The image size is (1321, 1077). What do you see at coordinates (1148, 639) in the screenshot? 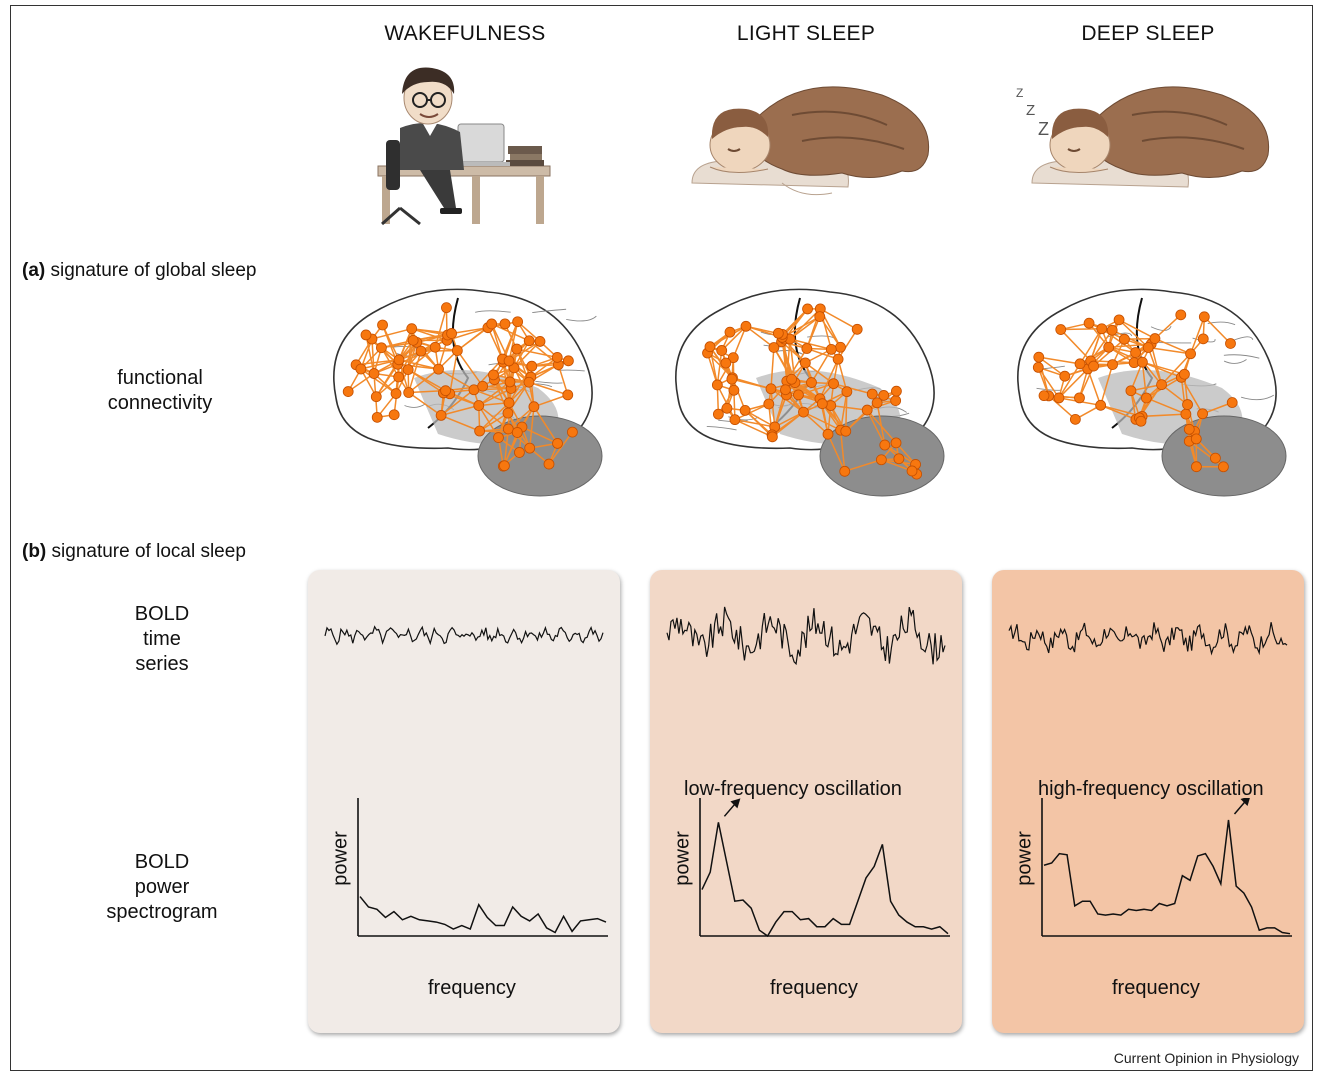
I see `bold-signal-line` at bounding box center [1148, 639].